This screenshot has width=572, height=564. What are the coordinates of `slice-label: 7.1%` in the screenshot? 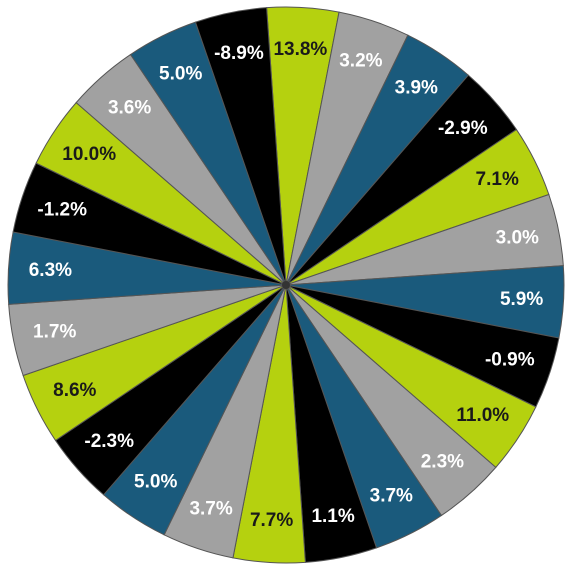 It's located at (497, 179).